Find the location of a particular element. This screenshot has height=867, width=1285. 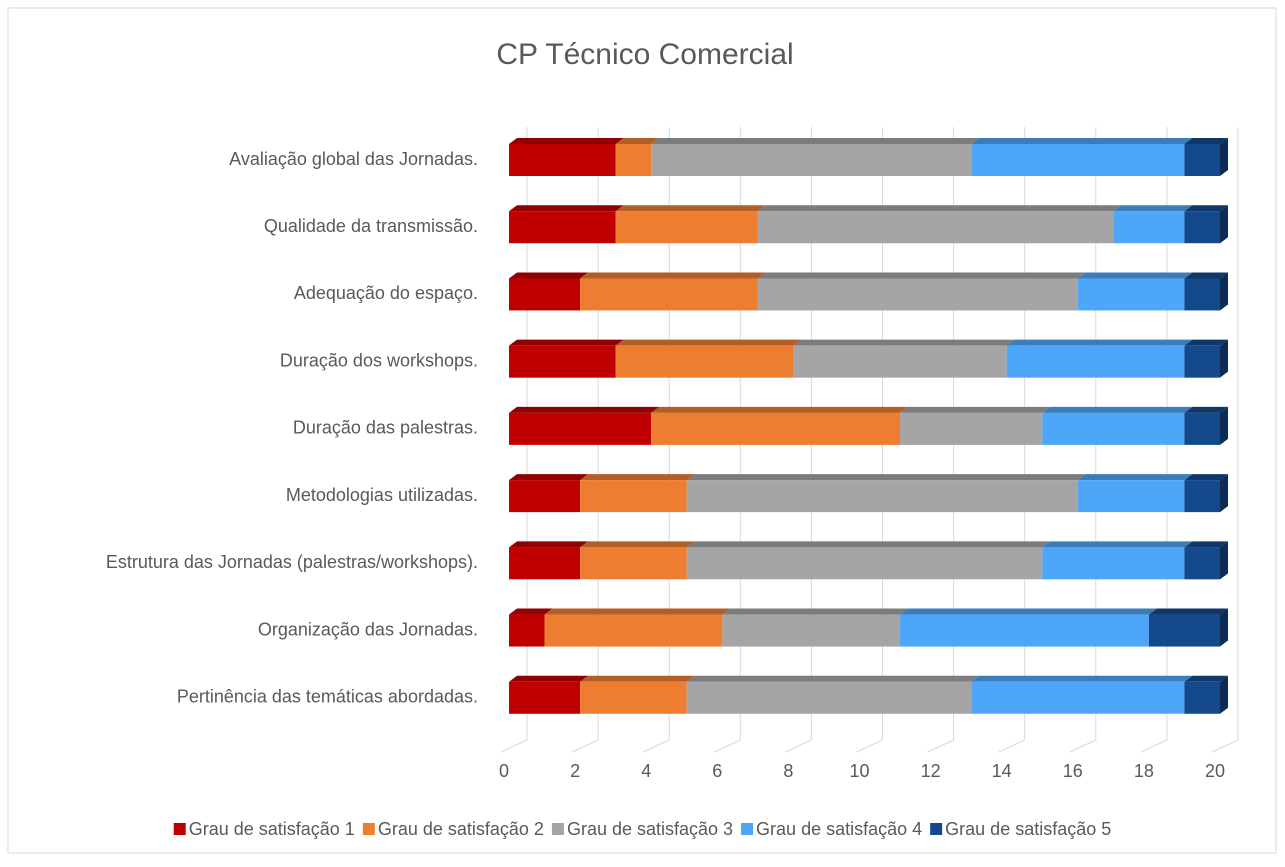

legend-label: Grau de satisfação 2 is located at coordinates (461, 829).